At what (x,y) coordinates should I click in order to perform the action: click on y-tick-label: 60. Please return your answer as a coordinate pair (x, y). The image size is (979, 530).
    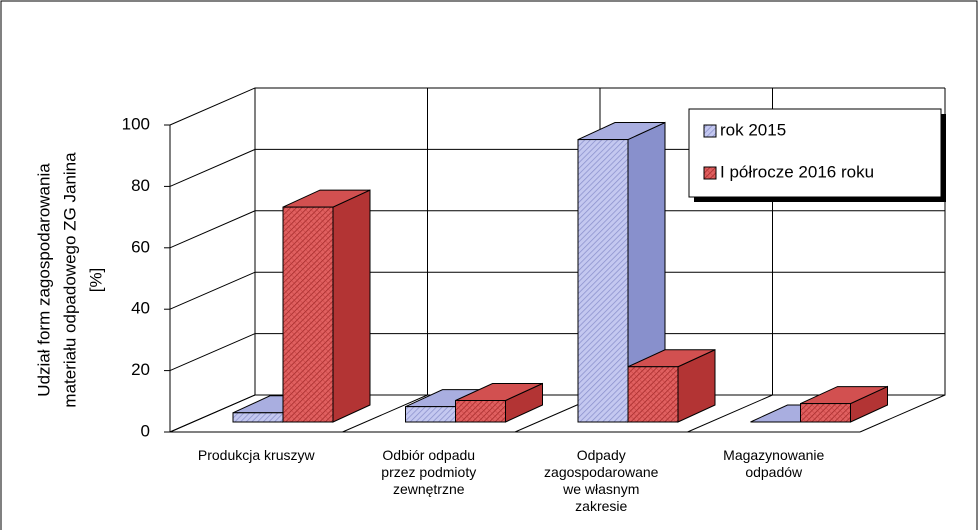
    Looking at the image, I should click on (140, 246).